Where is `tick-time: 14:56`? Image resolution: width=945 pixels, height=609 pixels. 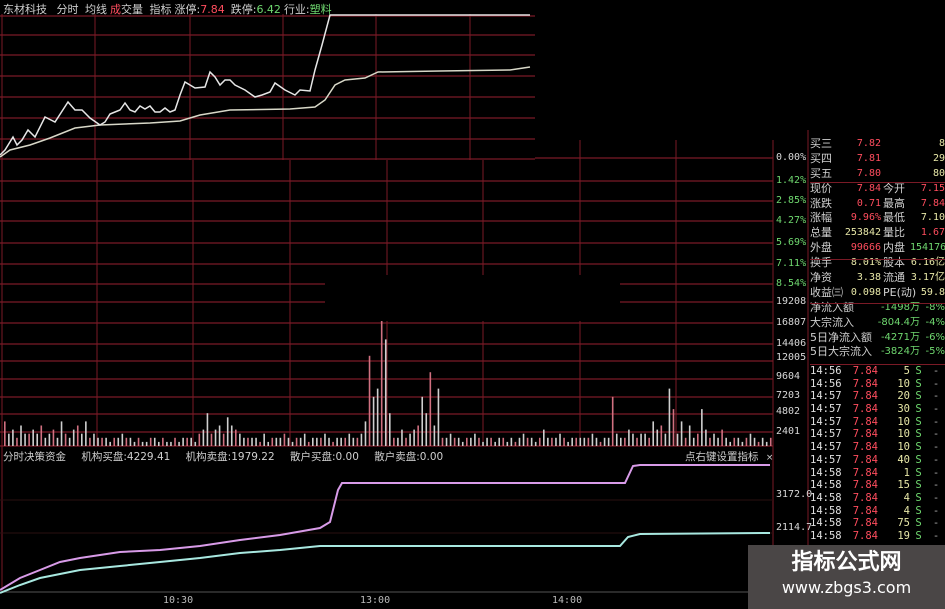
tick-time: 14:56 is located at coordinates (826, 371).